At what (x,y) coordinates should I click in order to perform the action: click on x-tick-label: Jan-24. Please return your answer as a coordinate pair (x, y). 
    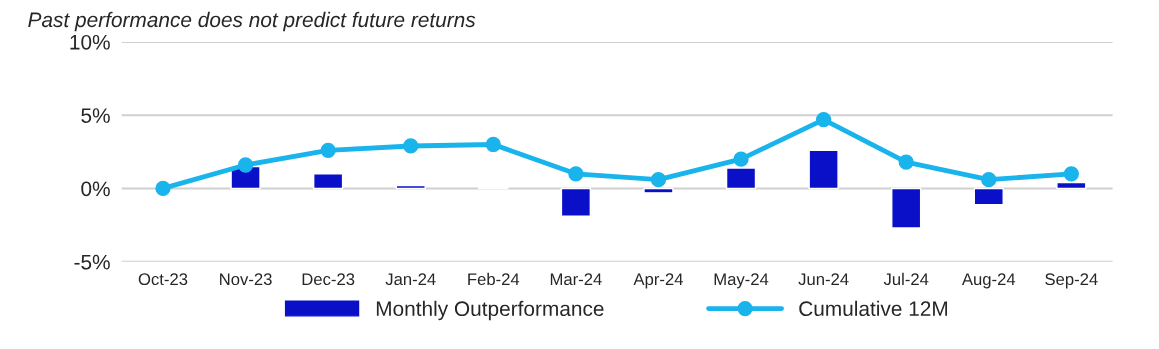
    Looking at the image, I should click on (410, 279).